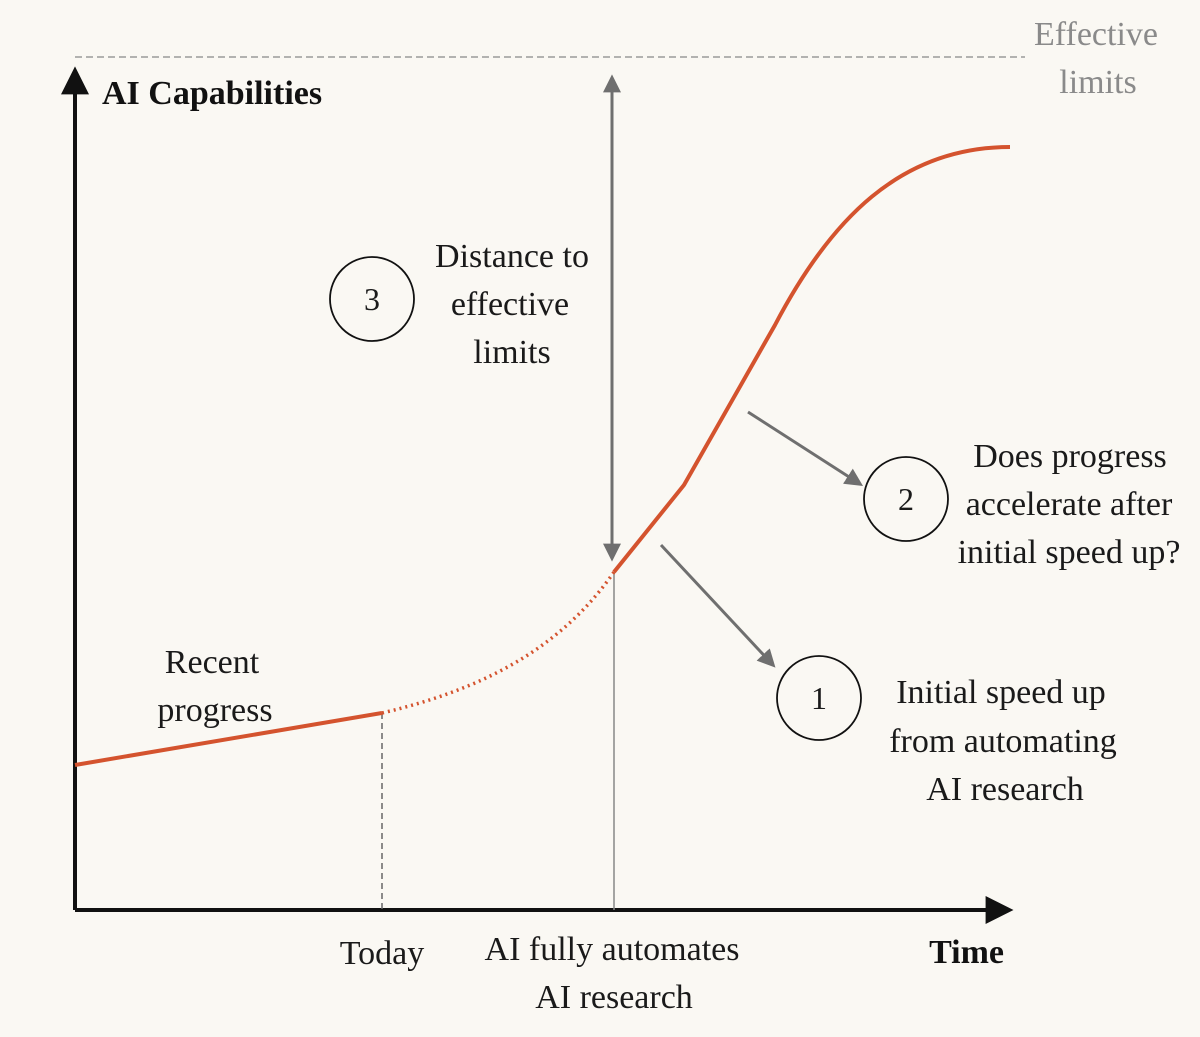  I want to click on curve-projected-dotted, so click(498, 643).